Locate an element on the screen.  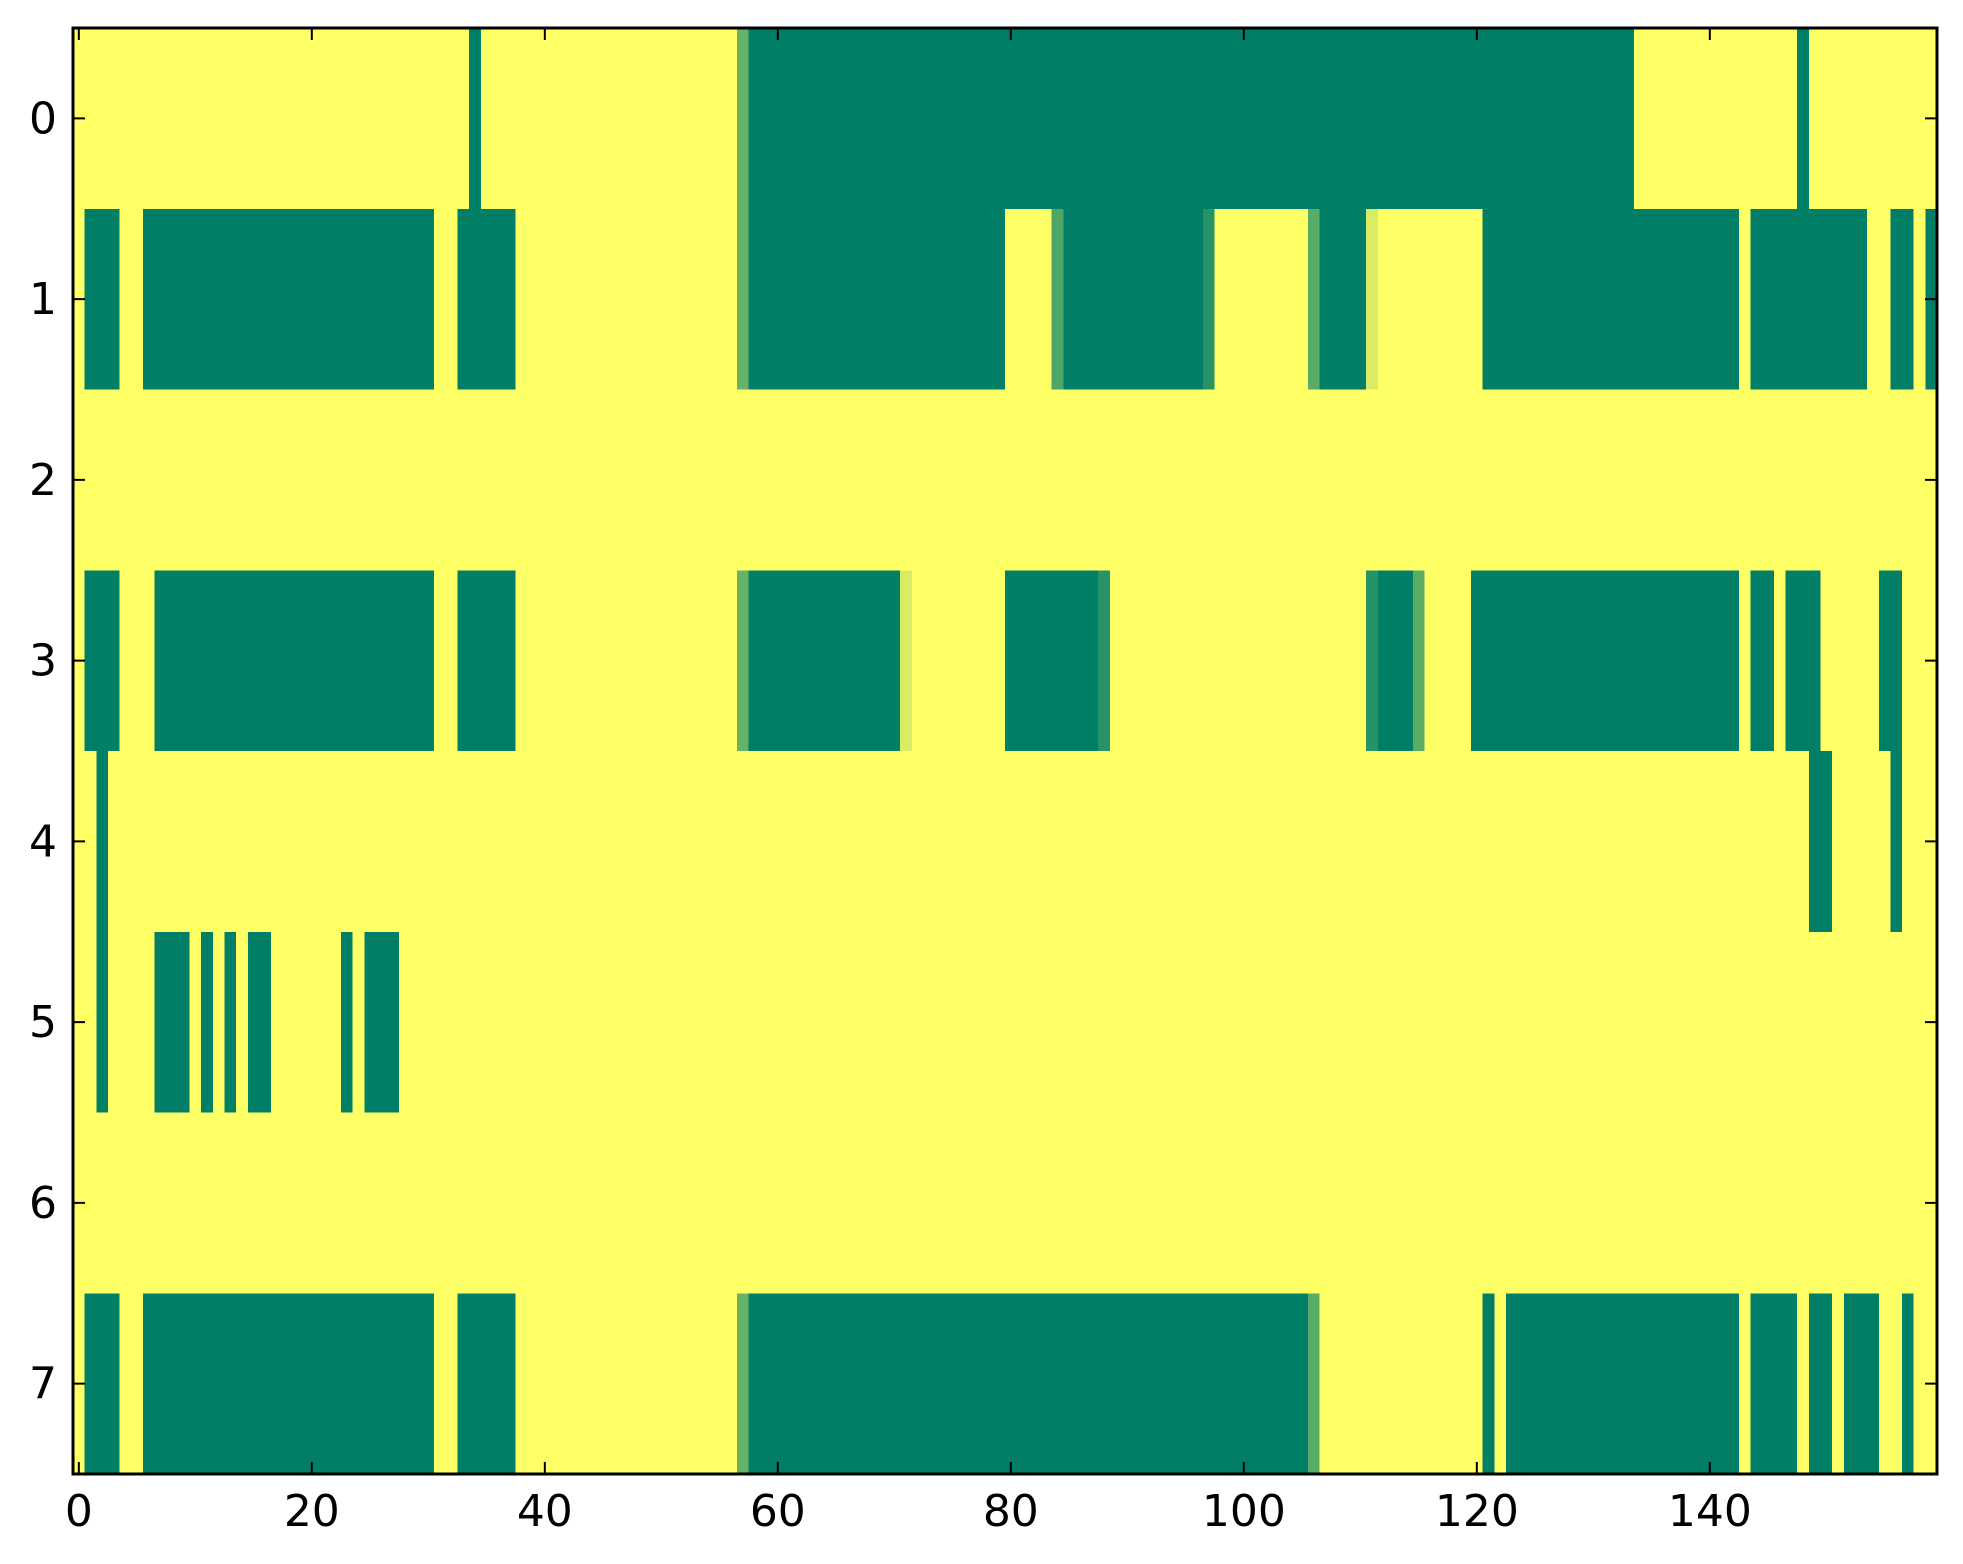
y-axis-tick-labels: 0 1 2 3 4 5 6 7 is located at coordinates (43, 751).